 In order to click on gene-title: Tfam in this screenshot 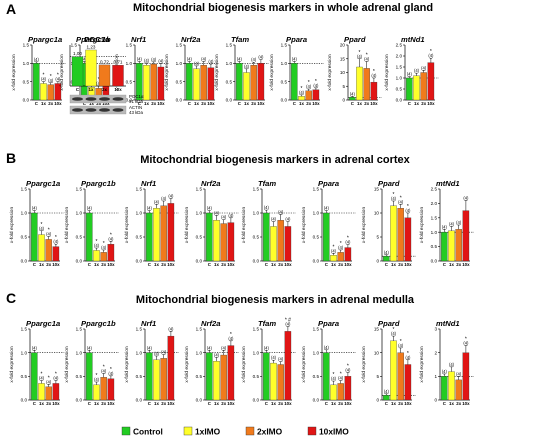, I will do `click(267, 323)`.